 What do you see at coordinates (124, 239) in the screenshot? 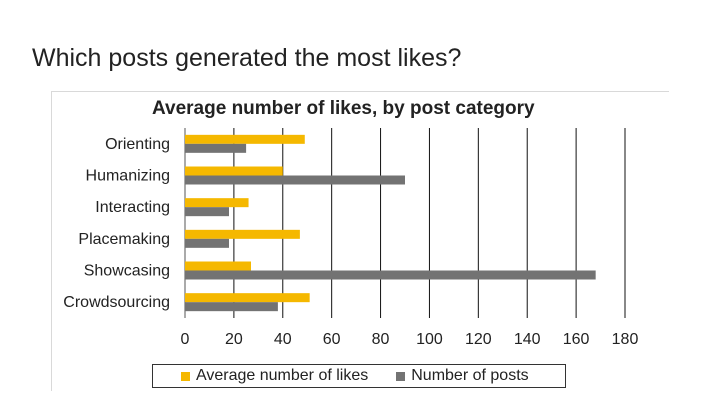
I see `category-label: Placemaking` at bounding box center [124, 239].